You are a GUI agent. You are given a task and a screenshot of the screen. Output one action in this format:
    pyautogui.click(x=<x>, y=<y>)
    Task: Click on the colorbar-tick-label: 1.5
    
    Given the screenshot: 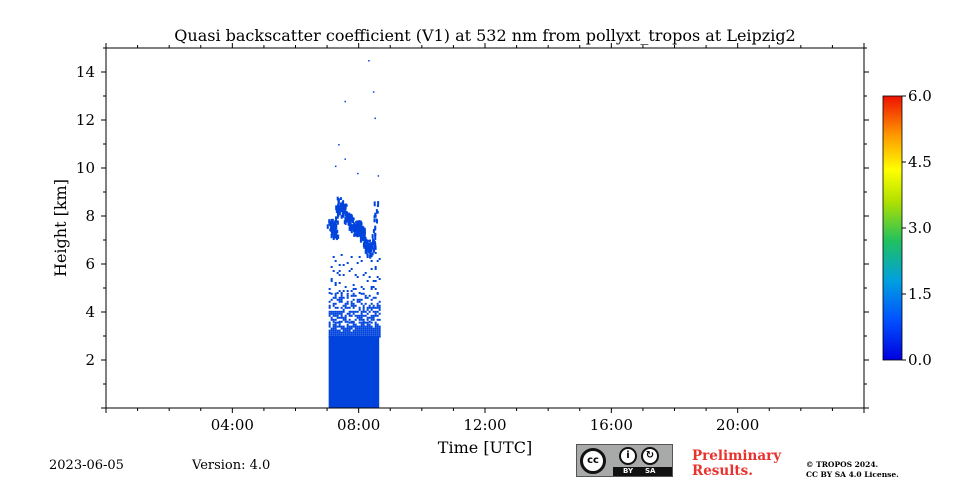 What is the action you would take?
    pyautogui.click(x=920, y=294)
    